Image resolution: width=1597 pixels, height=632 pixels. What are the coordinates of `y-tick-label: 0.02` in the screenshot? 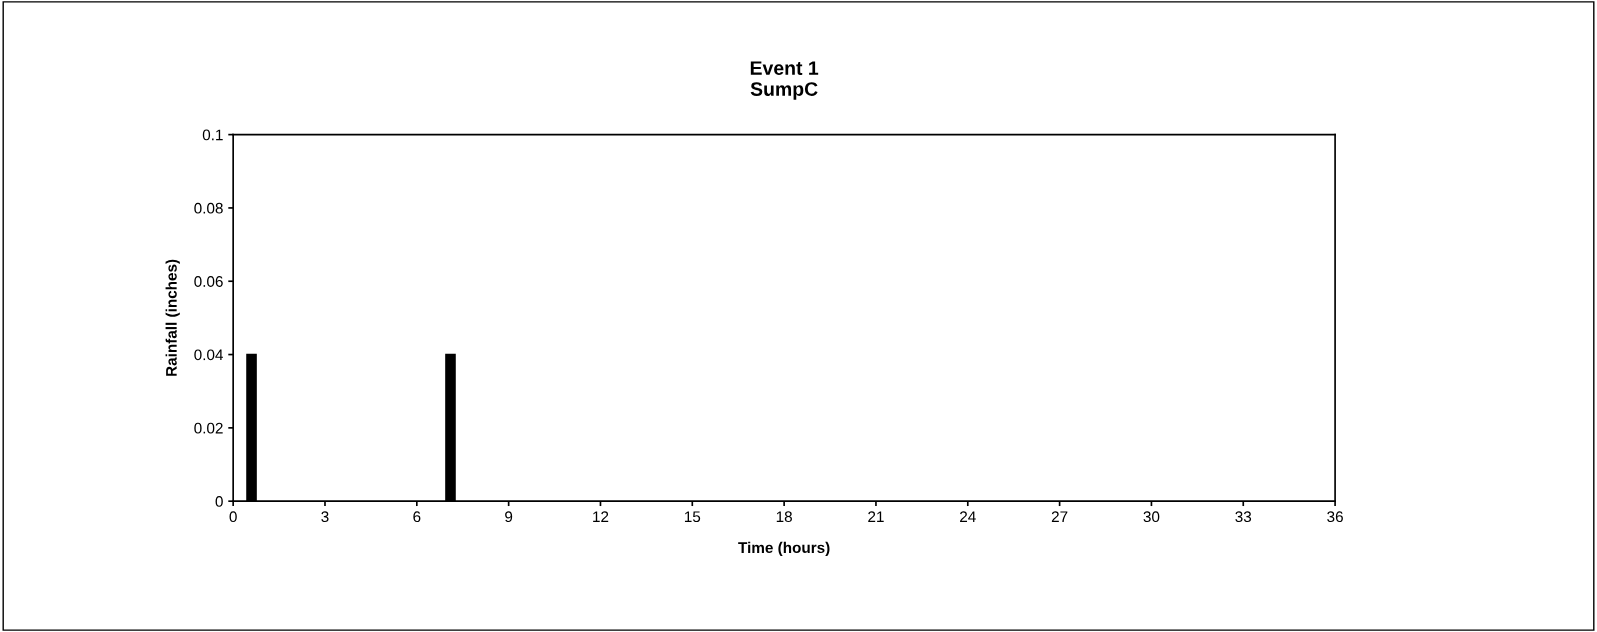 It's located at (208, 428).